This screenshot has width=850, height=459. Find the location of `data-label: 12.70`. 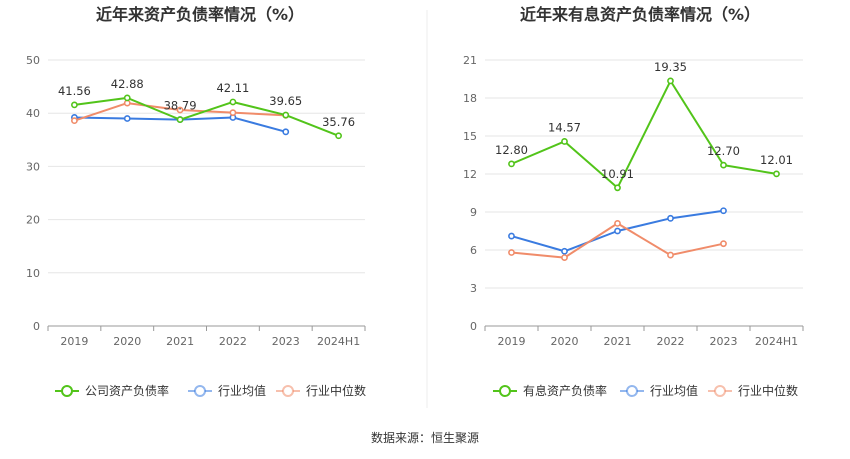

data-label: 12.70 is located at coordinates (723, 151).